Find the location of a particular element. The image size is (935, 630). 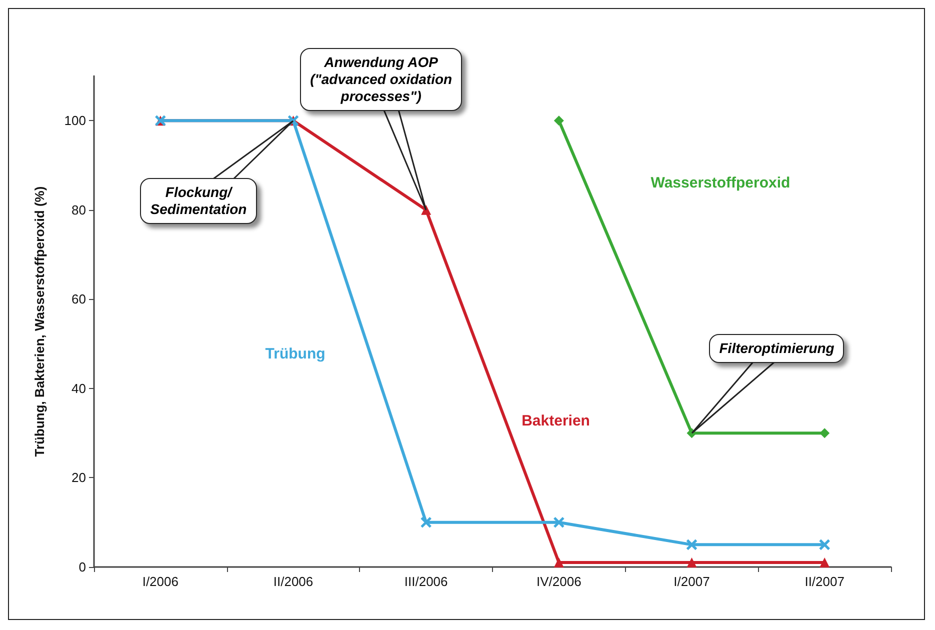

series-label: Bakterien is located at coordinates (556, 421).